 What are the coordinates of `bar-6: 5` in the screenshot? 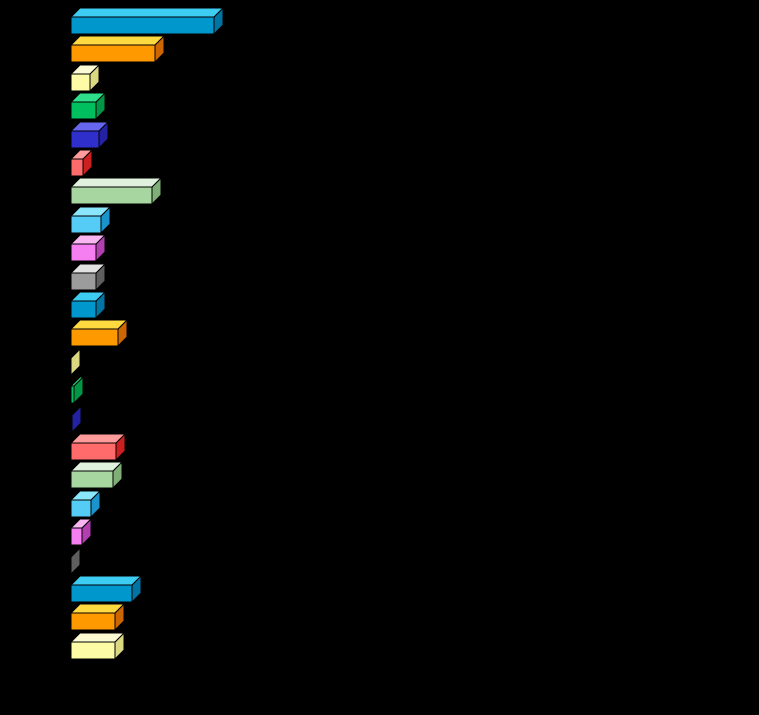 It's located at (81, 163).